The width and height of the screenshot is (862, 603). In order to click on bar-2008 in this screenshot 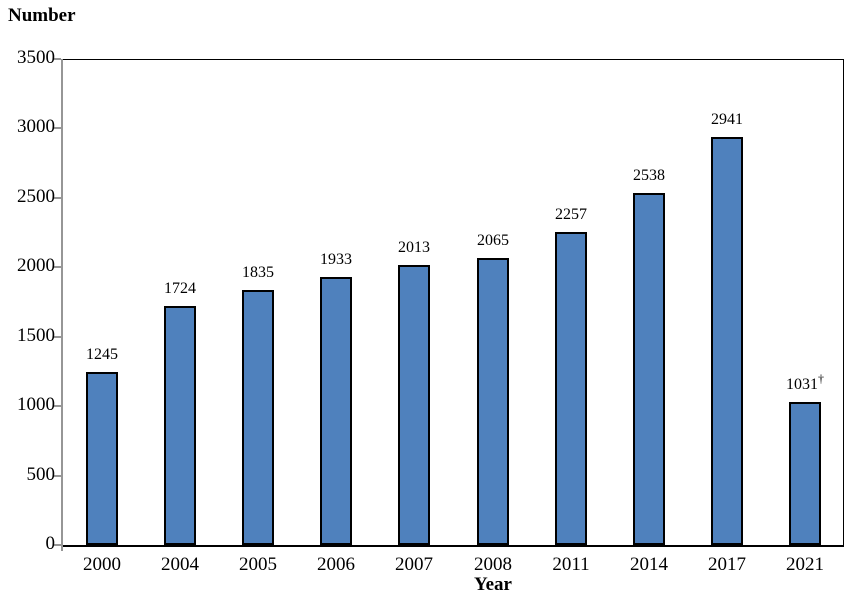, I will do `click(493, 401)`.